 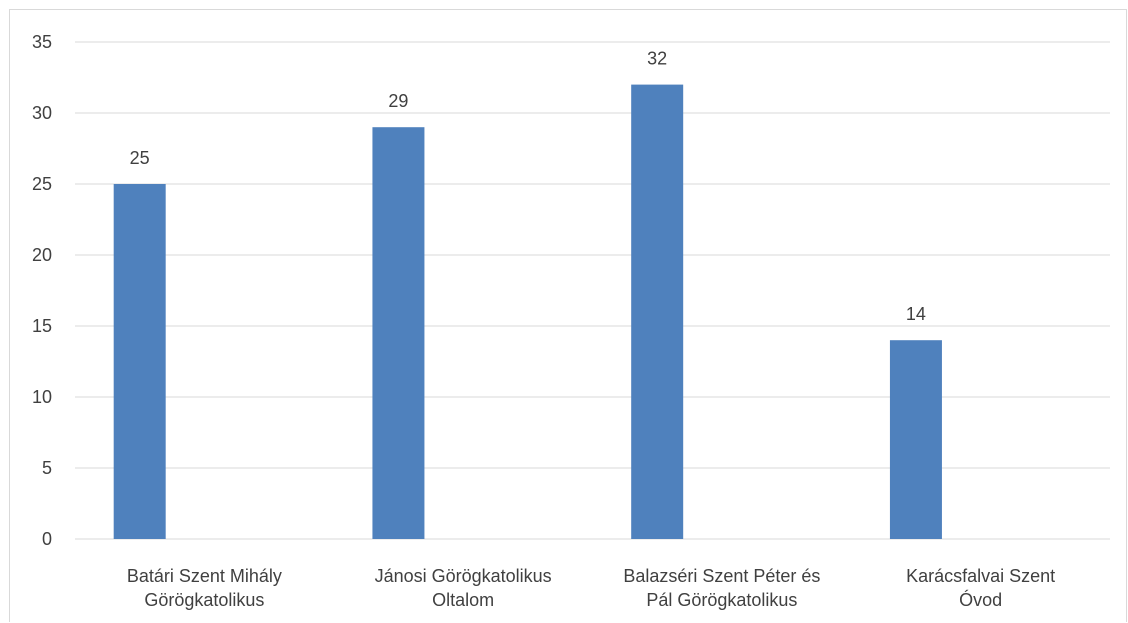 What do you see at coordinates (980, 599) in the screenshot?
I see `category-label-3-line-1: Óvod` at bounding box center [980, 599].